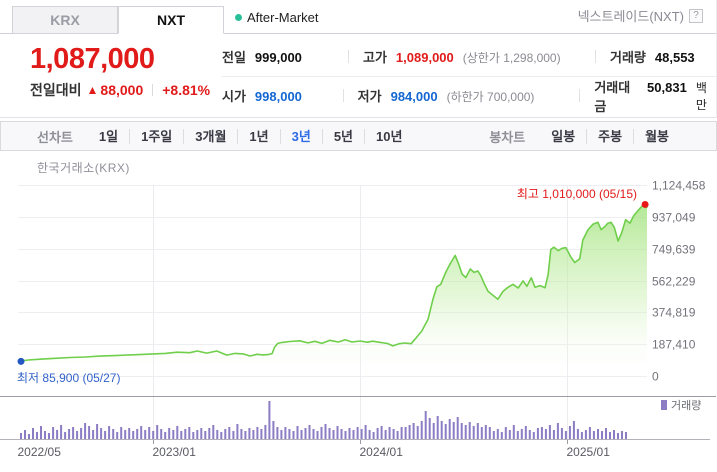 This screenshot has height=472, width=717. Describe the element at coordinates (65, 19) in the screenshot. I see `tab-krx: KRX` at that location.